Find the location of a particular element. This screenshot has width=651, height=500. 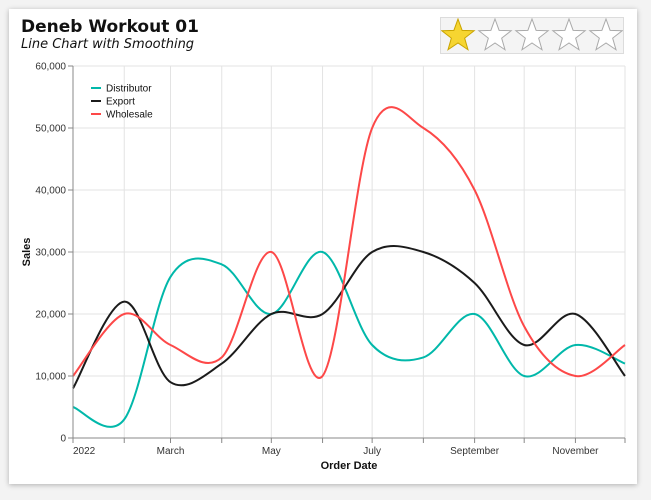

star-rating-graphic is located at coordinates (532, 34).